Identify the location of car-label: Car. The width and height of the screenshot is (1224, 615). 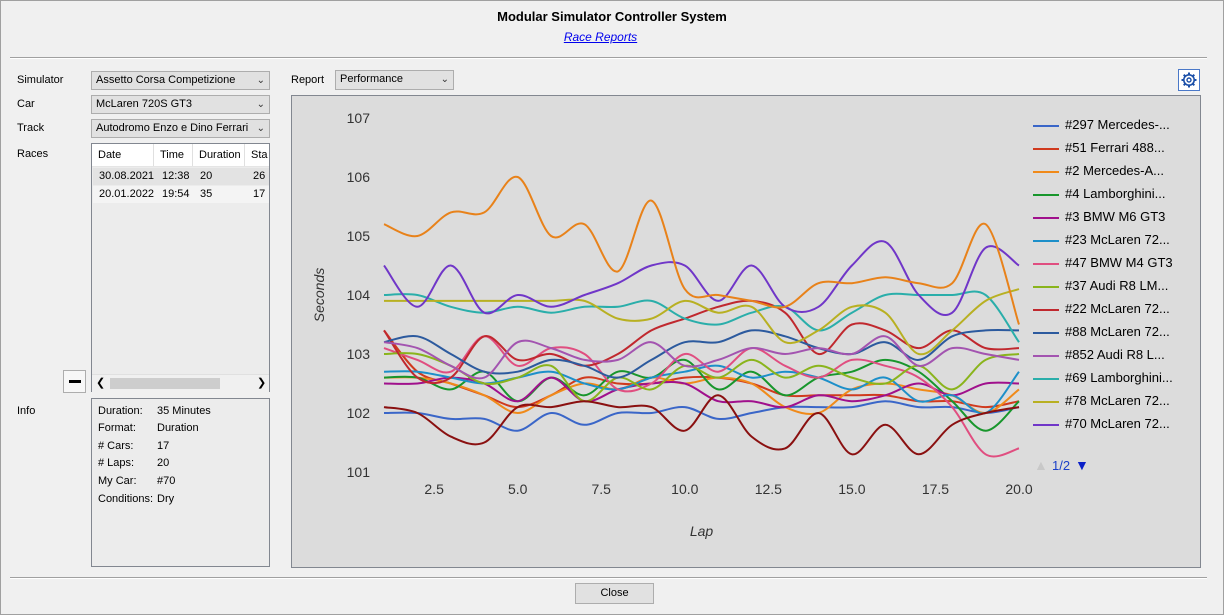
(26, 104).